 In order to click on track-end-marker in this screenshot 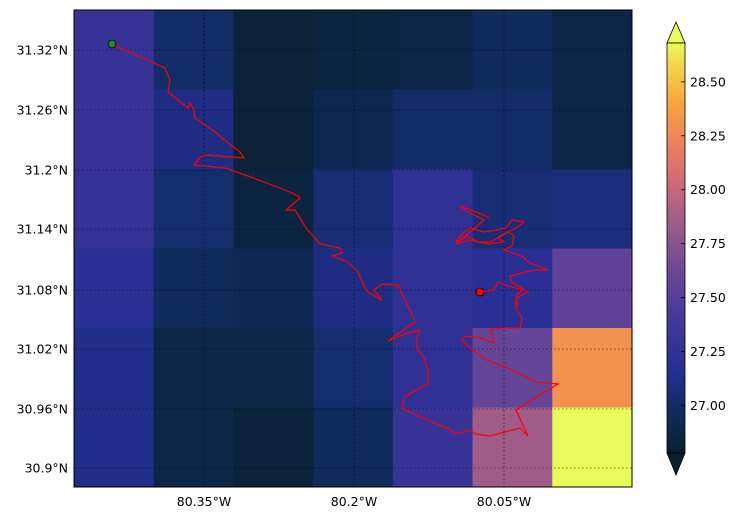, I will do `click(480, 292)`.